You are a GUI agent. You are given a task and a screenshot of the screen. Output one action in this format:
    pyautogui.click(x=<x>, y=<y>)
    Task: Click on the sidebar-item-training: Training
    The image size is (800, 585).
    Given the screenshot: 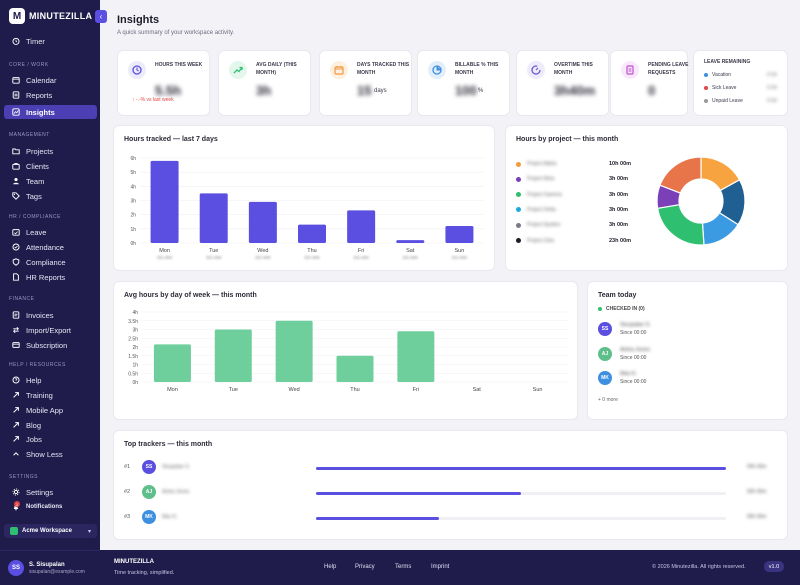 What is the action you would take?
    pyautogui.click(x=50, y=395)
    